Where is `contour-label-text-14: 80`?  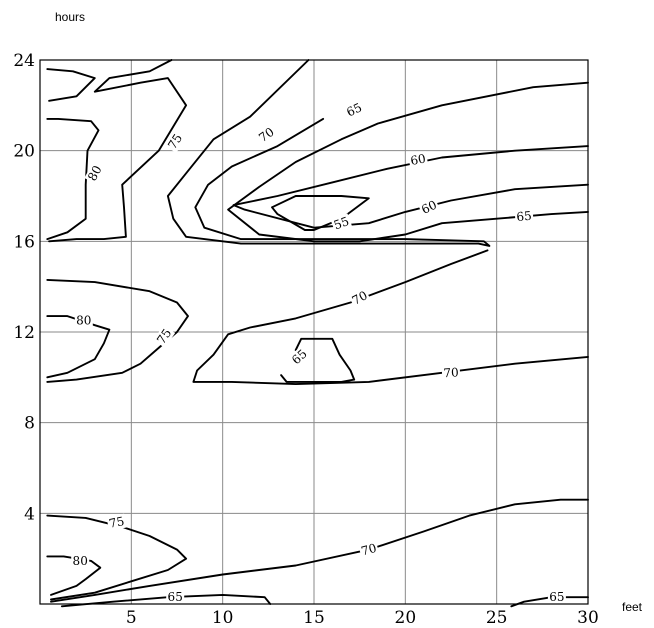
contour-label-text-14: 80 is located at coordinates (80, 561).